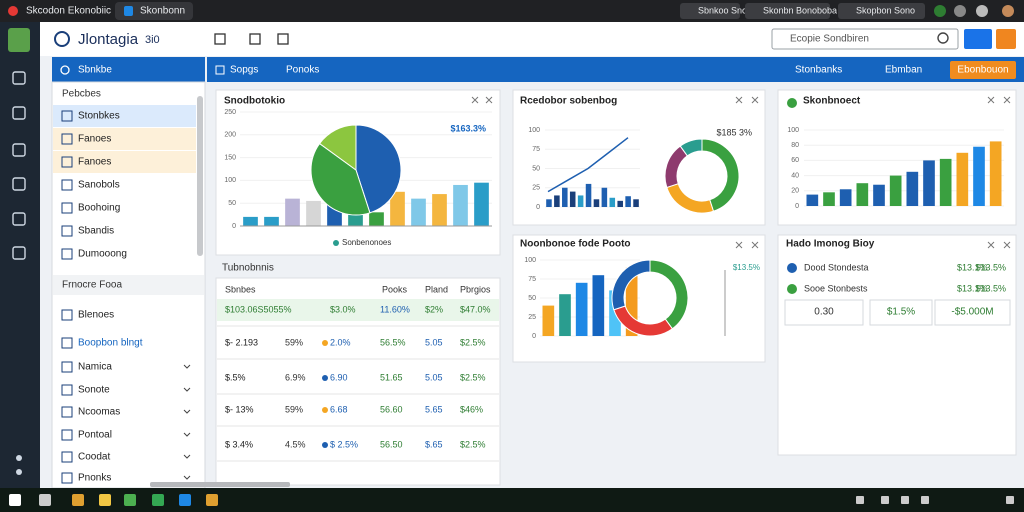 The height and width of the screenshot is (512, 1024). Describe the element at coordinates (983, 70) in the screenshot. I see `primary-button` at that location.